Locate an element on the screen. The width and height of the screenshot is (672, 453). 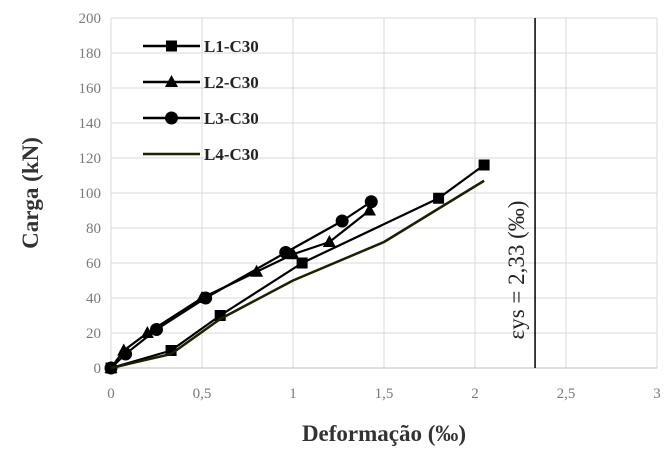
yield-strain-label: εys = 2,33 (‰) is located at coordinates (516, 270).